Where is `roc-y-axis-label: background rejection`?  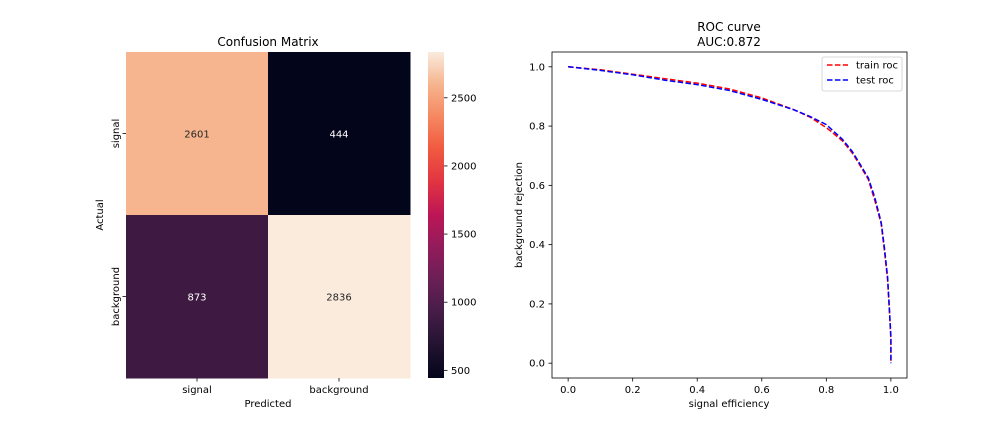
roc-y-axis-label: background rejection is located at coordinates (519, 215).